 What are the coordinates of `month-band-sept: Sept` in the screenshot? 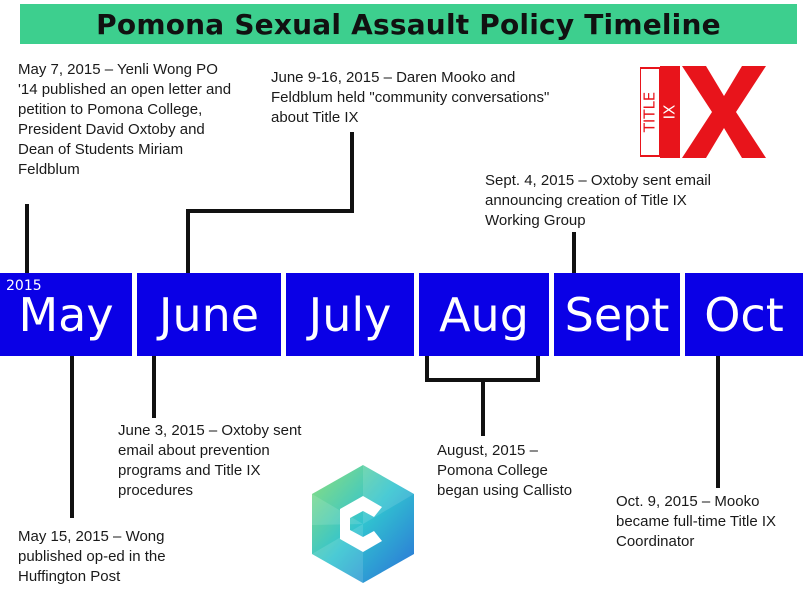 It's located at (617, 314).